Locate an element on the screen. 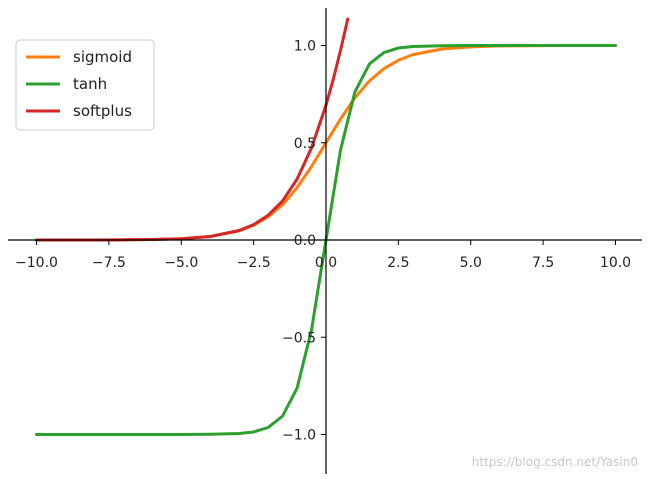 This screenshot has width=650, height=479. legend-label-sigmoid: sigmoid is located at coordinates (102, 57).